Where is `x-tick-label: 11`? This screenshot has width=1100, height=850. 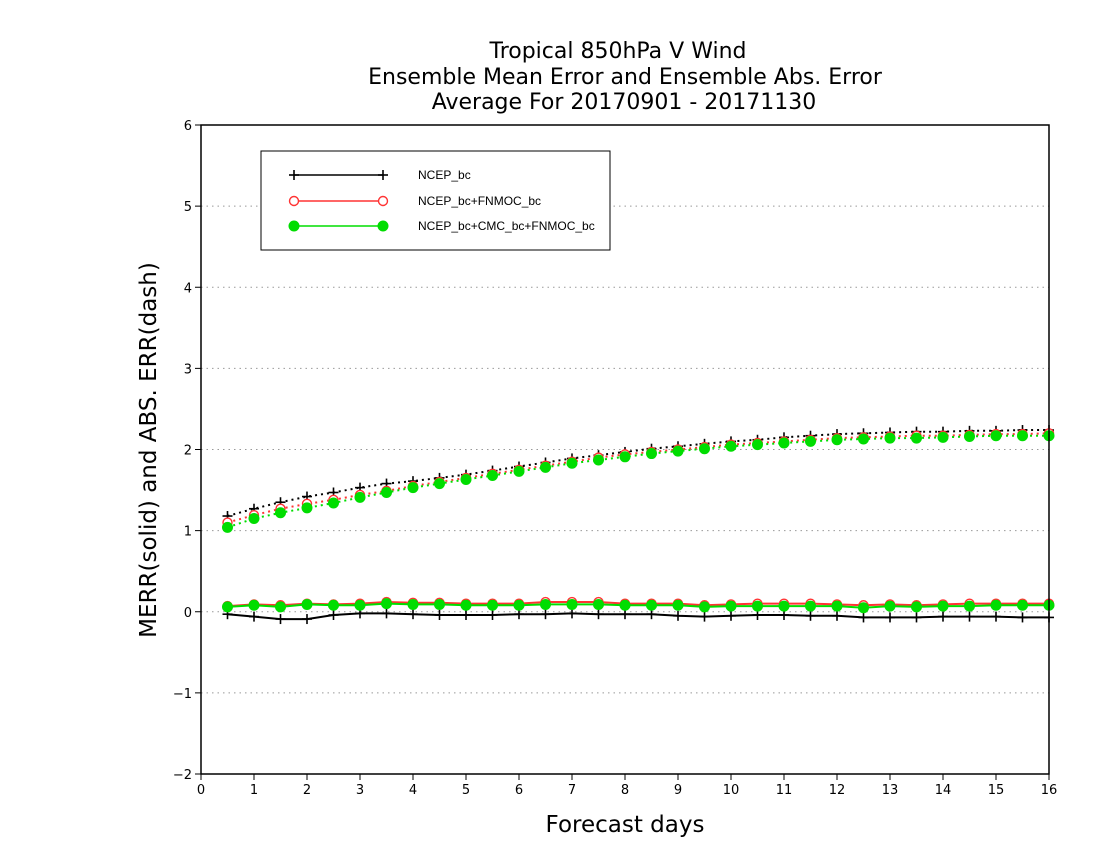 x-tick-label: 11 is located at coordinates (784, 790).